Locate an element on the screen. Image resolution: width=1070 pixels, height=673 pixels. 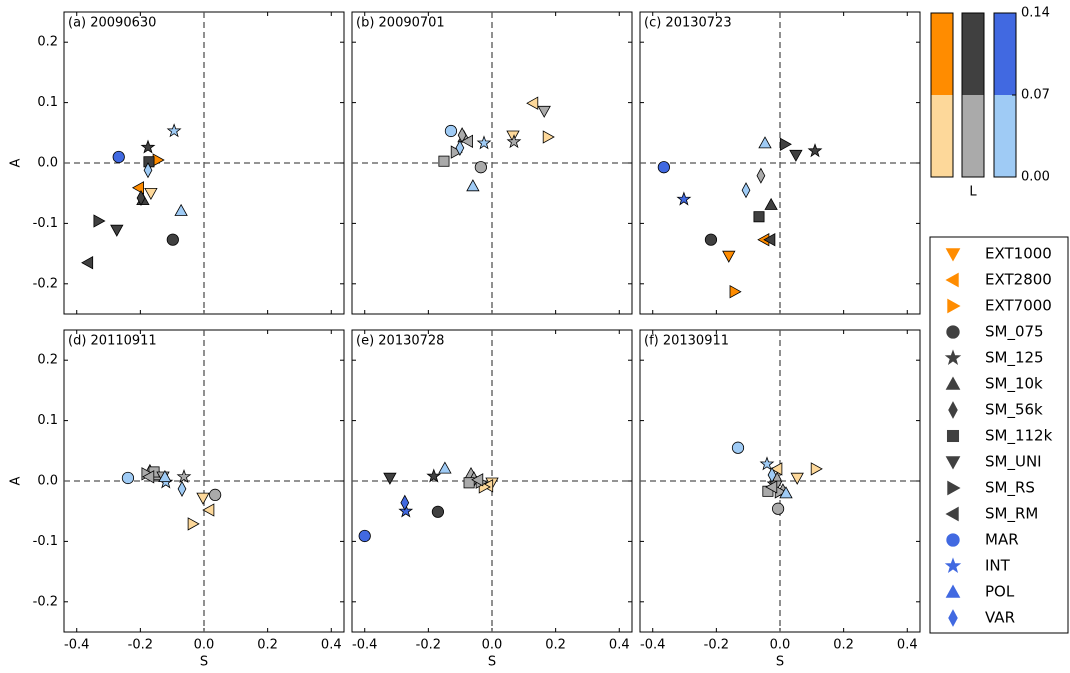
panel-title: (d) 20110911 is located at coordinates (112, 341).